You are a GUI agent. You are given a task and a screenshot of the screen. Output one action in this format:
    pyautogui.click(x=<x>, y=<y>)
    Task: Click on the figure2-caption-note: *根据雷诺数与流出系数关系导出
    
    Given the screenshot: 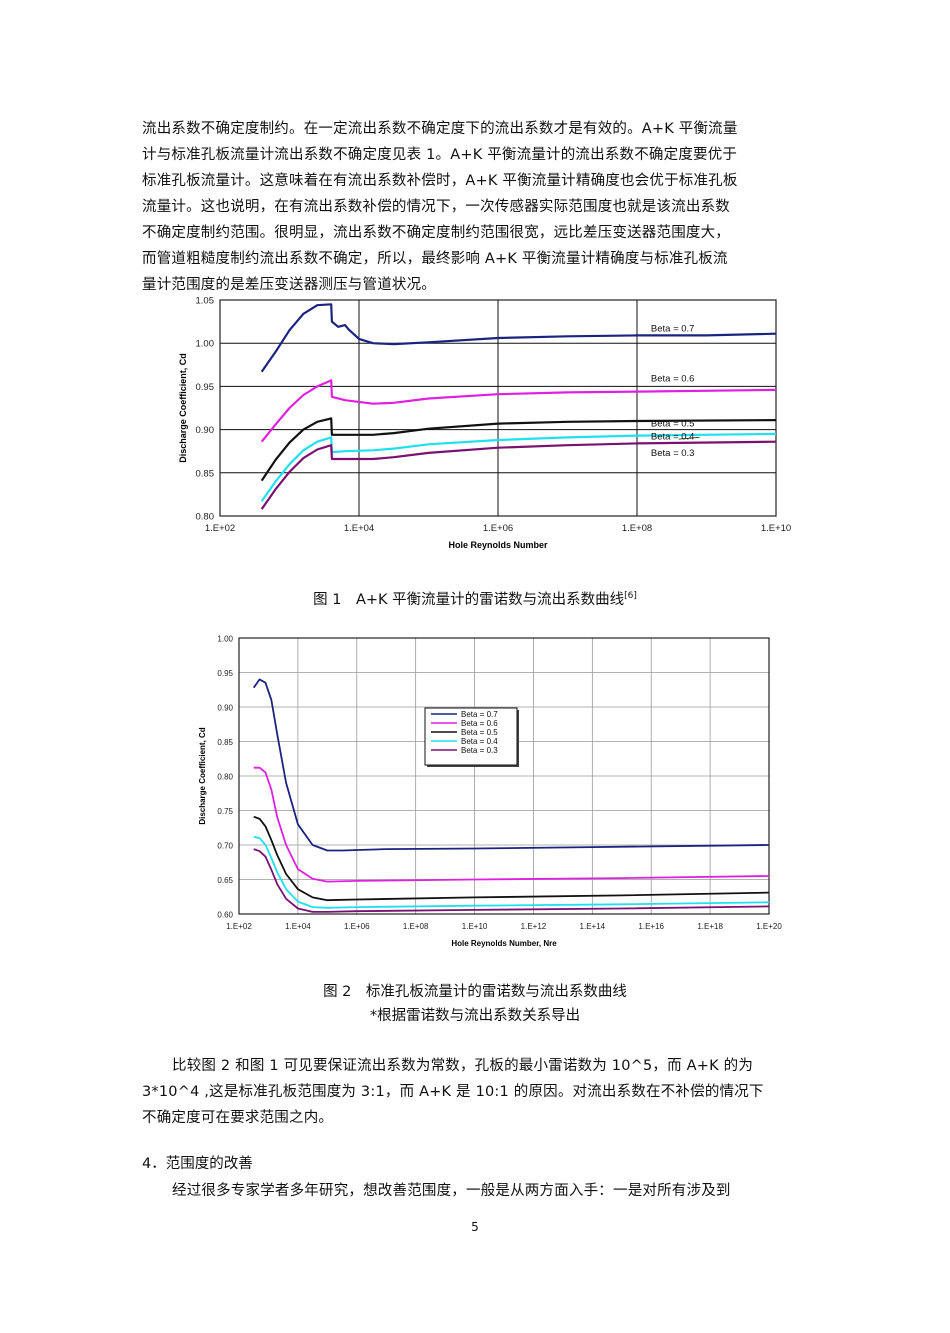 What is the action you would take?
    pyautogui.click(x=475, y=1016)
    